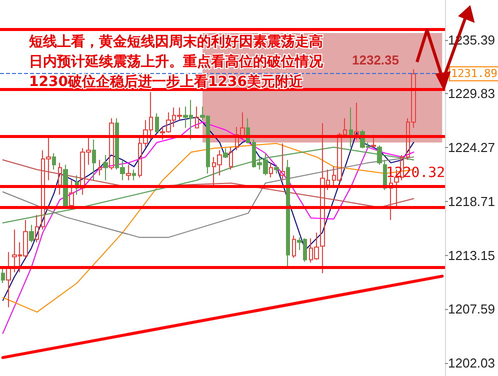 This screenshot has width=498, height=376. What do you see at coordinates (472, 255) in the screenshot?
I see `y-tick-label: 1213.15` at bounding box center [472, 255].